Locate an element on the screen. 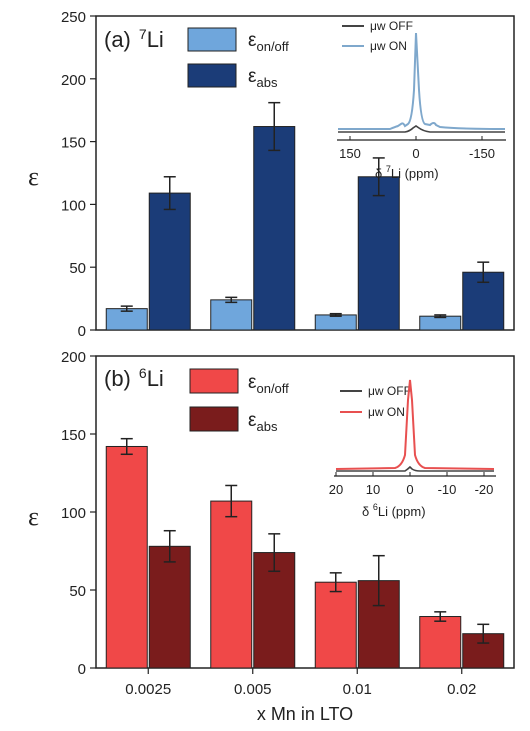  inset-b-spectrum-on is located at coordinates (415, 424).